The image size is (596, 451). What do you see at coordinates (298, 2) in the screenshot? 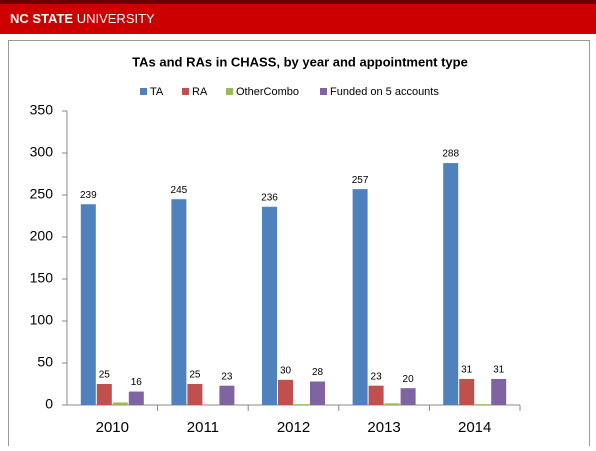
I see `banner-edge` at bounding box center [298, 2].